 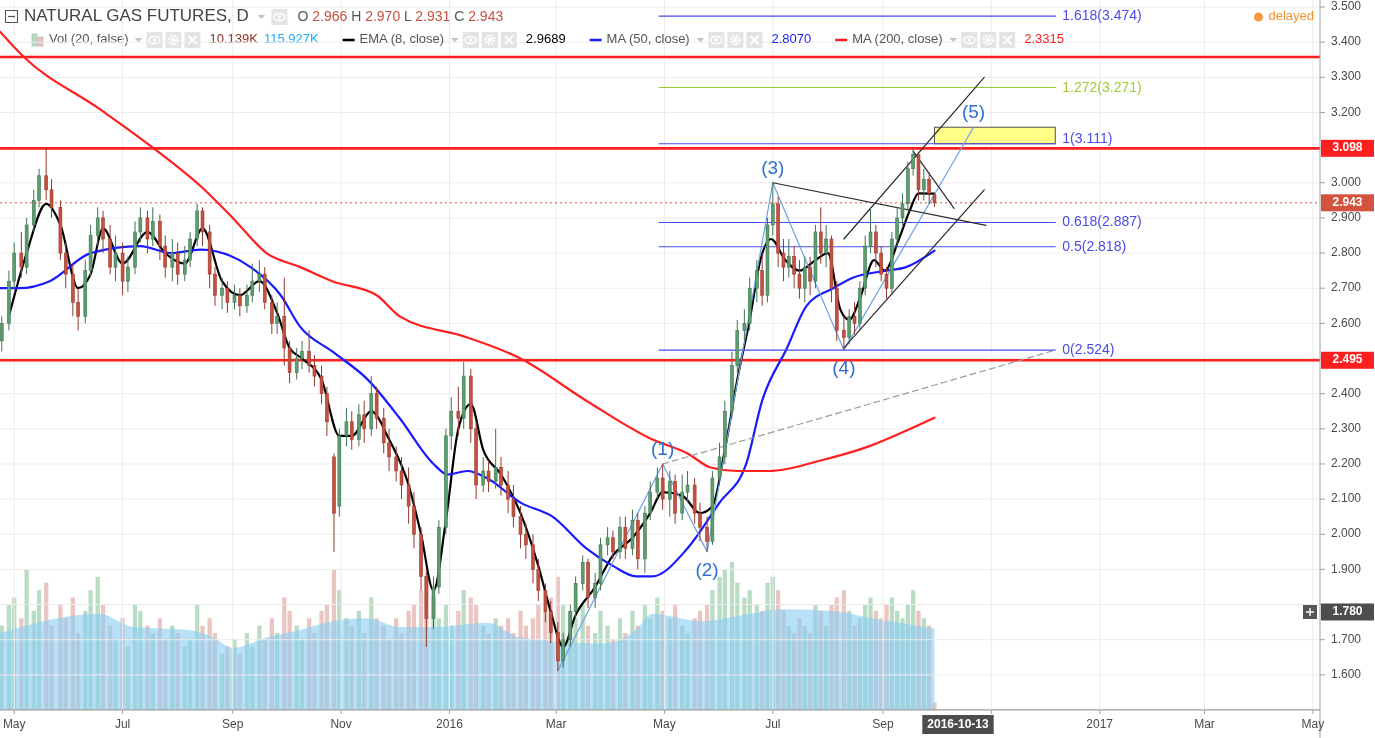 What do you see at coordinates (1346, 533) in the screenshot?
I see `y-tick-label: 2.000` at bounding box center [1346, 533].